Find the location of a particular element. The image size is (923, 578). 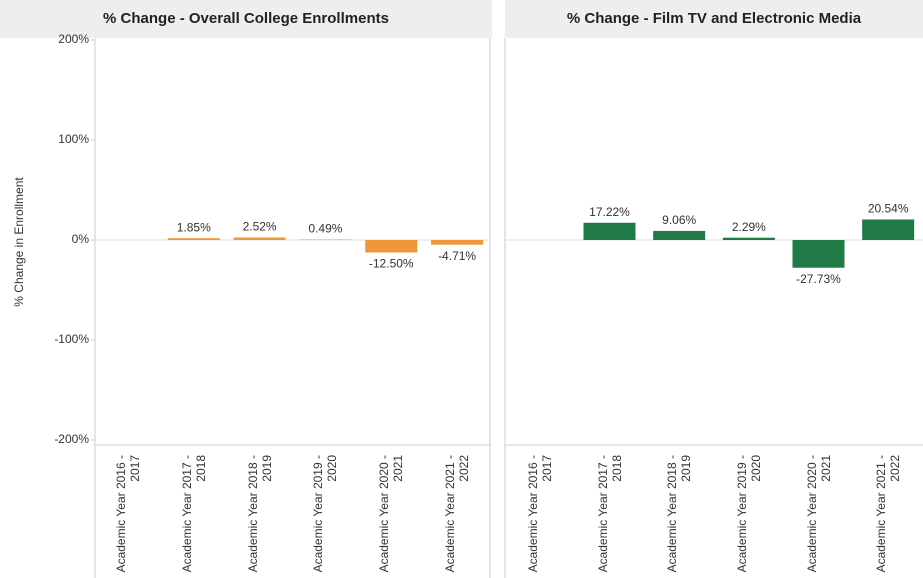

y-tick-label: 100% is located at coordinates (73, 139).